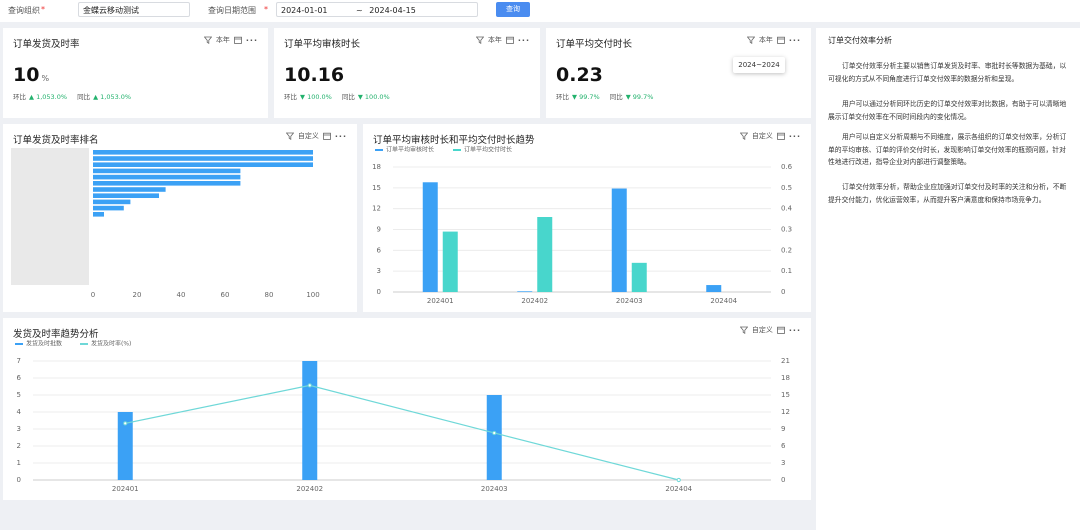 The height and width of the screenshot is (530, 1080). What do you see at coordinates (513, 9) in the screenshot?
I see `query-button: 查询` at bounding box center [513, 9].